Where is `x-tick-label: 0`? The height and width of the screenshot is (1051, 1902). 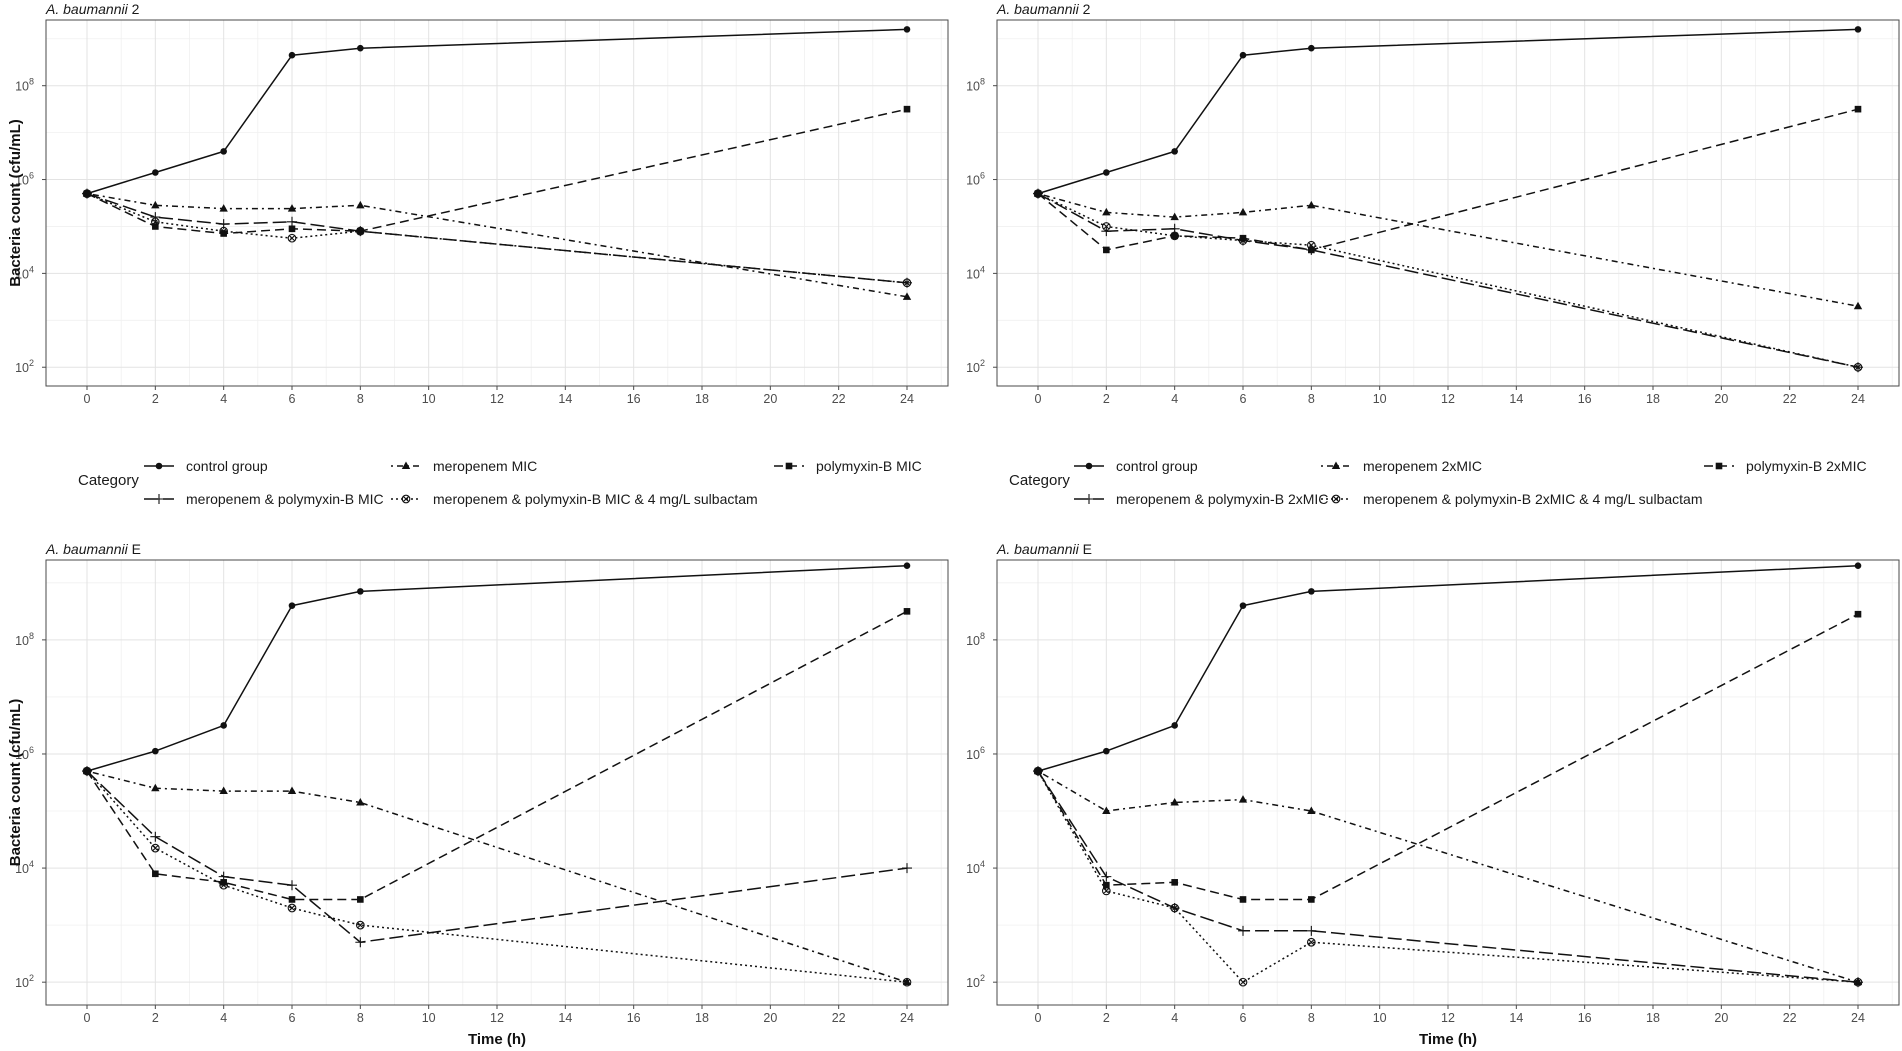
x-tick-label: 0 is located at coordinates (1038, 1018).